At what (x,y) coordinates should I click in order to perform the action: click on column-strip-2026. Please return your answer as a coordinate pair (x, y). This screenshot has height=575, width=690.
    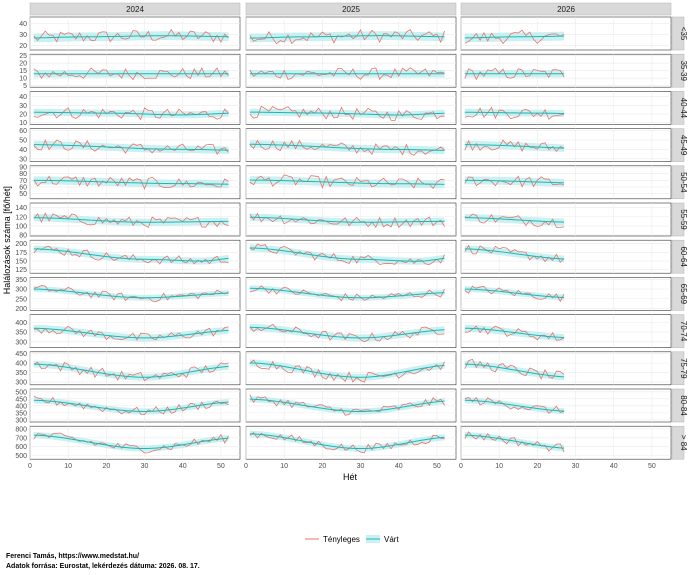
    Looking at the image, I should click on (566, 9).